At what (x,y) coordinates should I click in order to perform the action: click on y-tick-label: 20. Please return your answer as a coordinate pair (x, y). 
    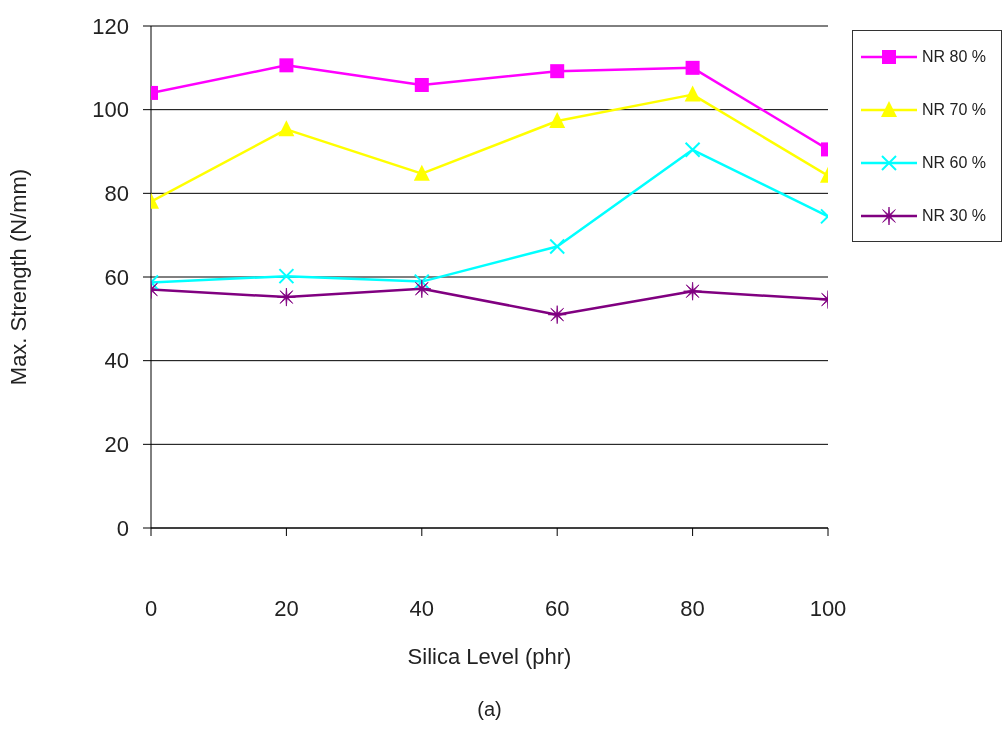
    Looking at the image, I should click on (116, 445).